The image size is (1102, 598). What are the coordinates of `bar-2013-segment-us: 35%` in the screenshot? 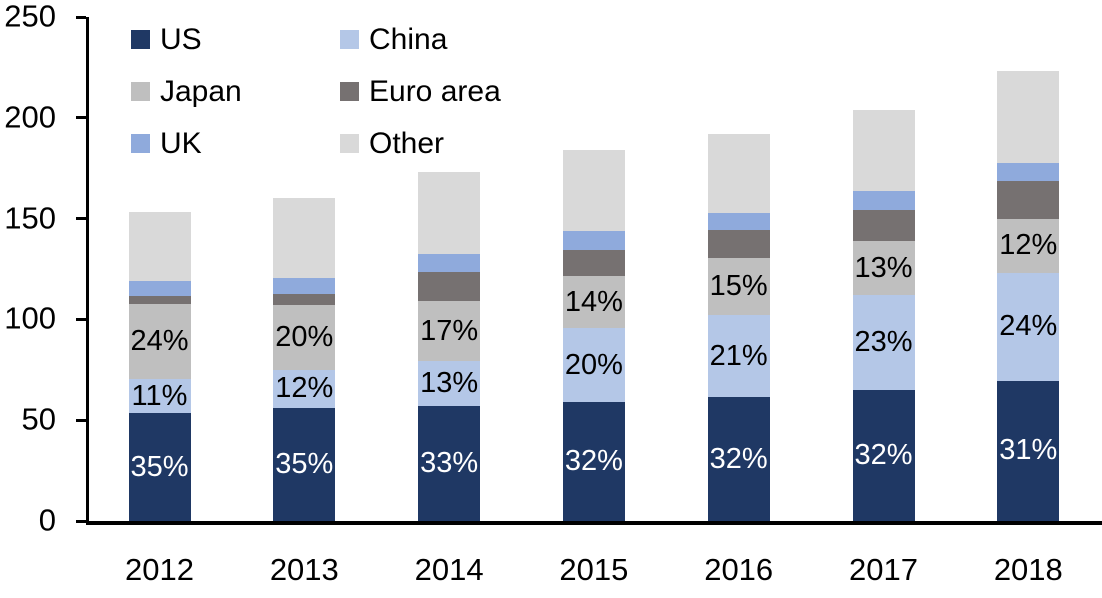 It's located at (304, 464).